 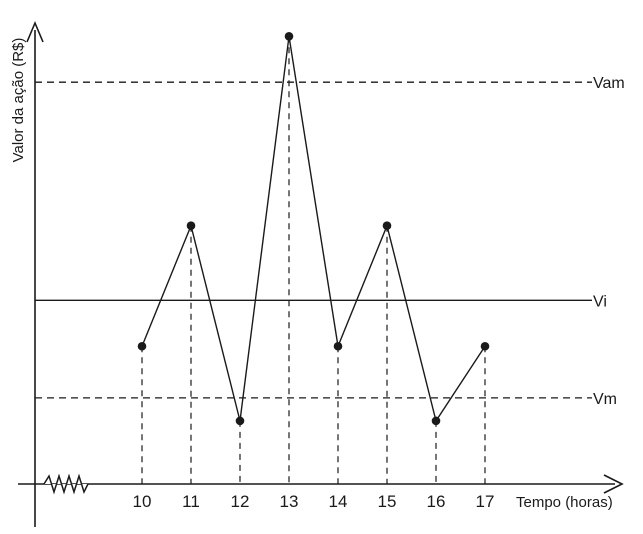 What do you see at coordinates (289, 501) in the screenshot?
I see `x-tick-label-13: 13` at bounding box center [289, 501].